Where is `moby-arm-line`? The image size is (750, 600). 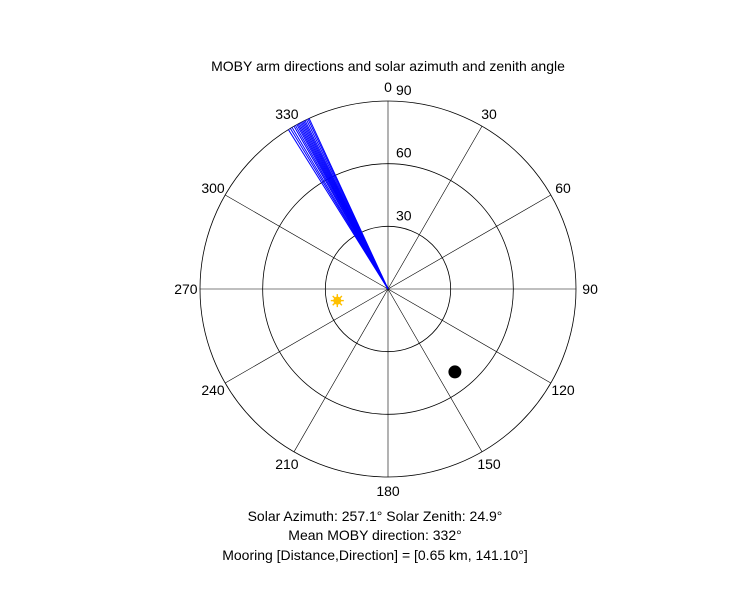 moby-arm-line is located at coordinates (348, 204).